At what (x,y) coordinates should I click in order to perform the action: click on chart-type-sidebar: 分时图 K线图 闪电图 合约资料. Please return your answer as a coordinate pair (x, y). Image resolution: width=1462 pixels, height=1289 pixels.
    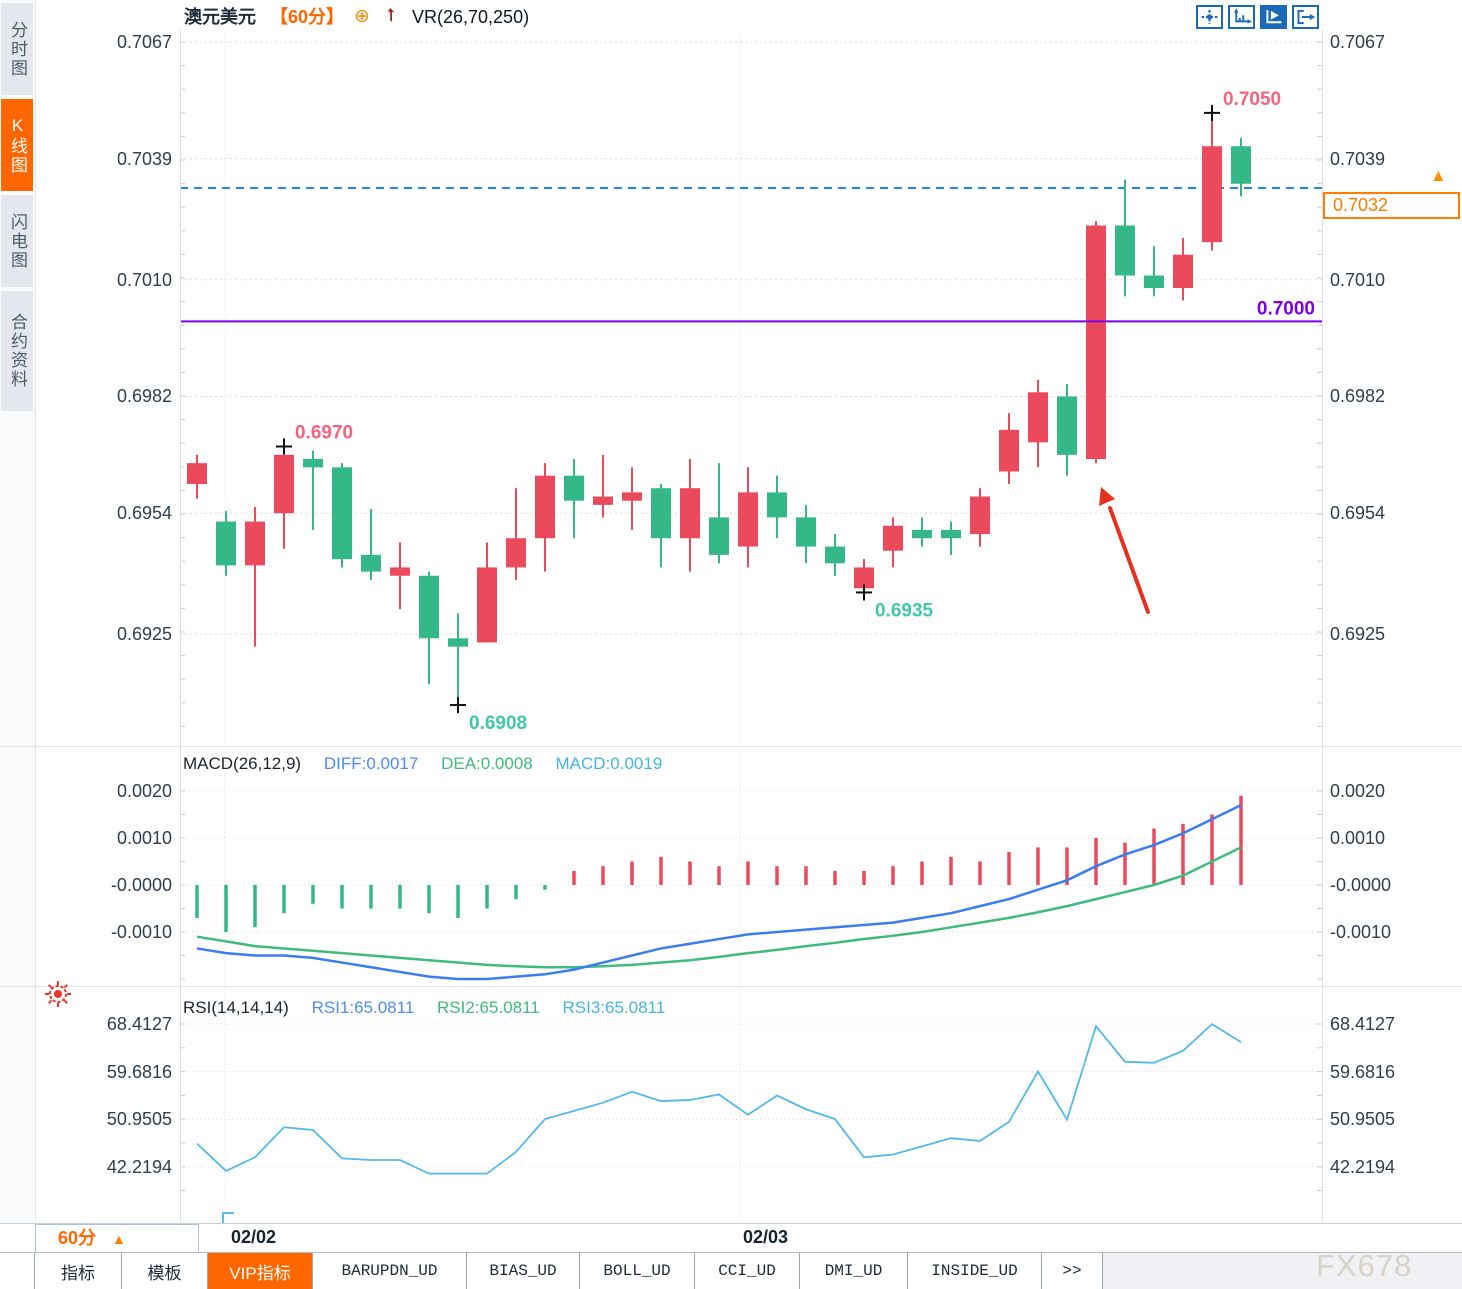
    Looking at the image, I should click on (18, 611).